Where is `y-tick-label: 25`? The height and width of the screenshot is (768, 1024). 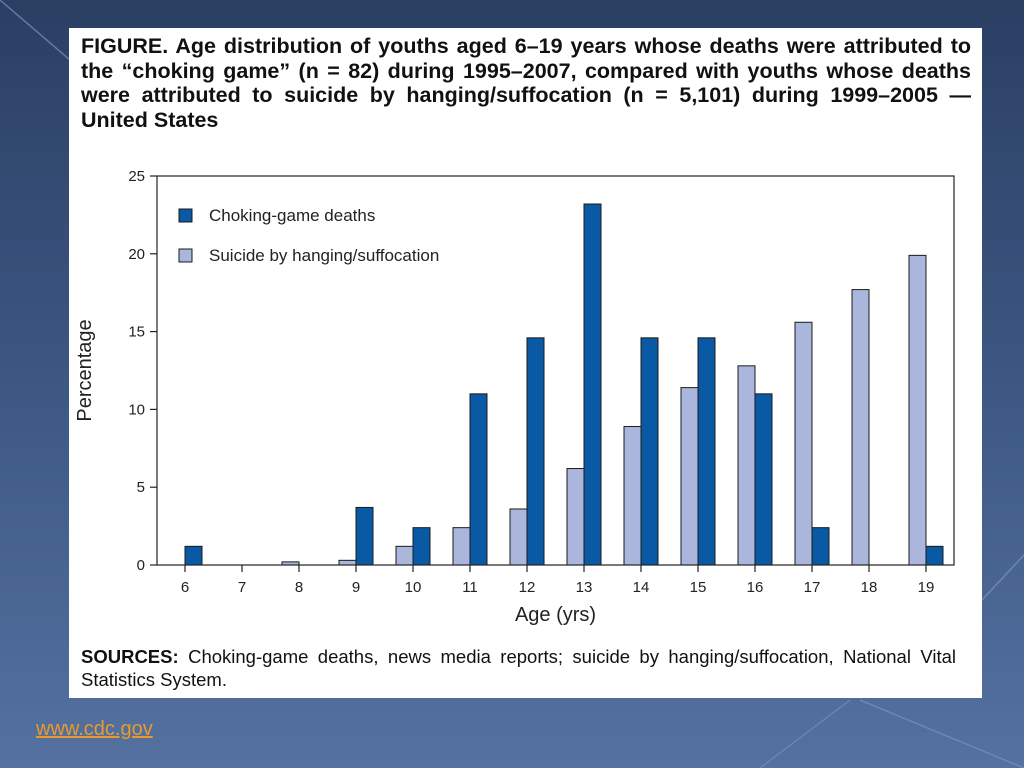
y-tick-label: 25 is located at coordinates (136, 176).